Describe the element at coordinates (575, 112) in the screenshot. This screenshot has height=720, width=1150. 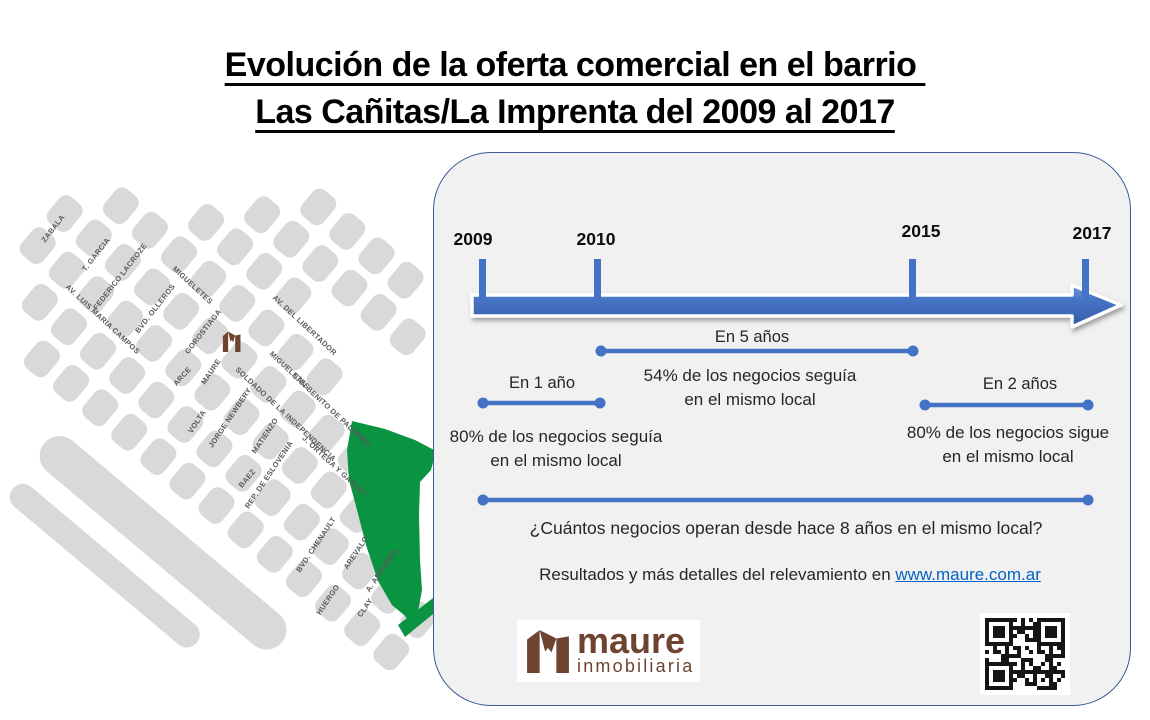
I see `title-line-2: Las Cañitas/La Imprenta del 2009 al 2017` at that location.